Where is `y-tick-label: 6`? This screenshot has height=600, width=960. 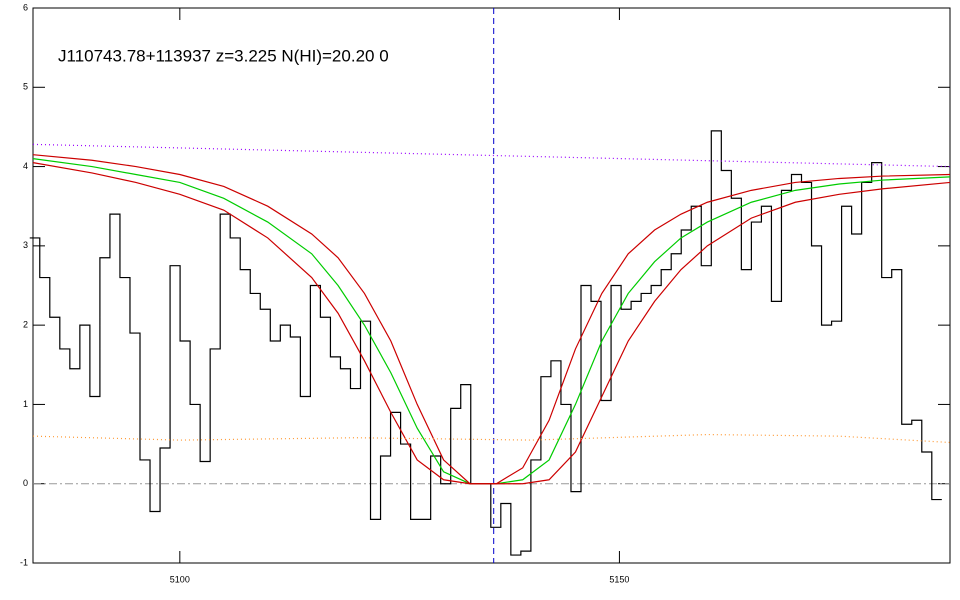
y-tick-label: 6 is located at coordinates (25, 7).